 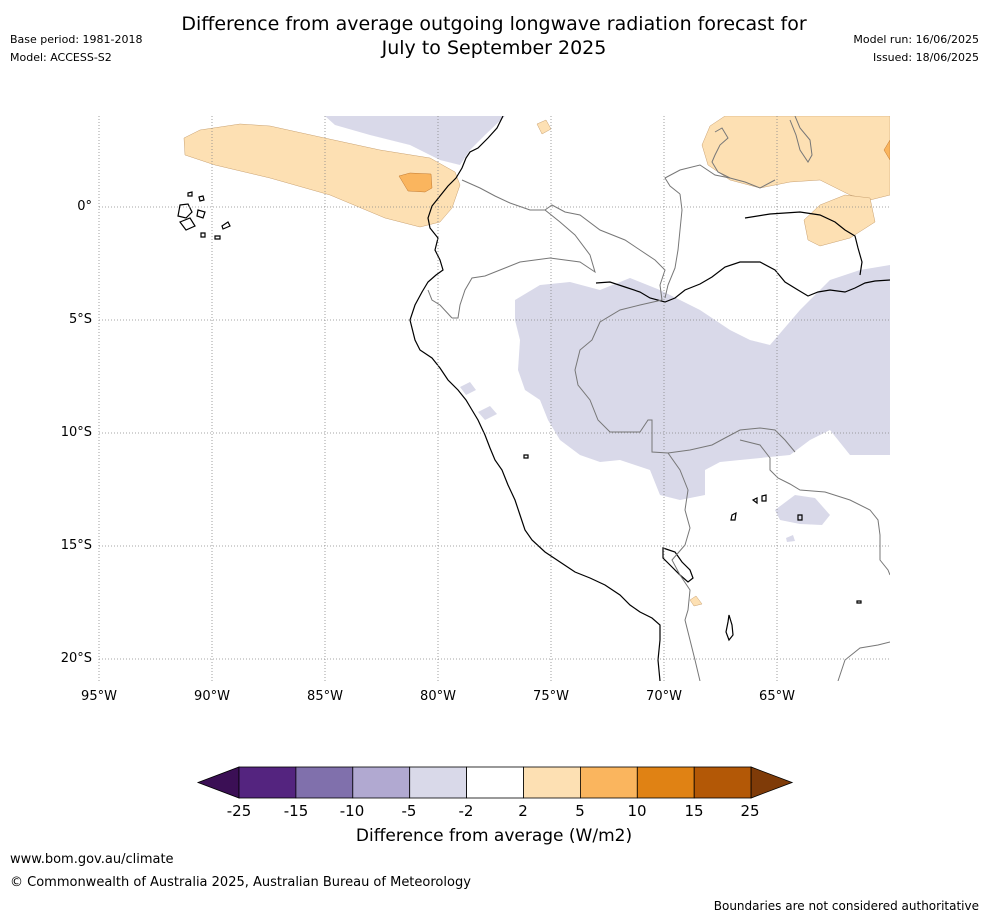 I want to click on colorbar-tick-label: 15, so click(x=694, y=811).